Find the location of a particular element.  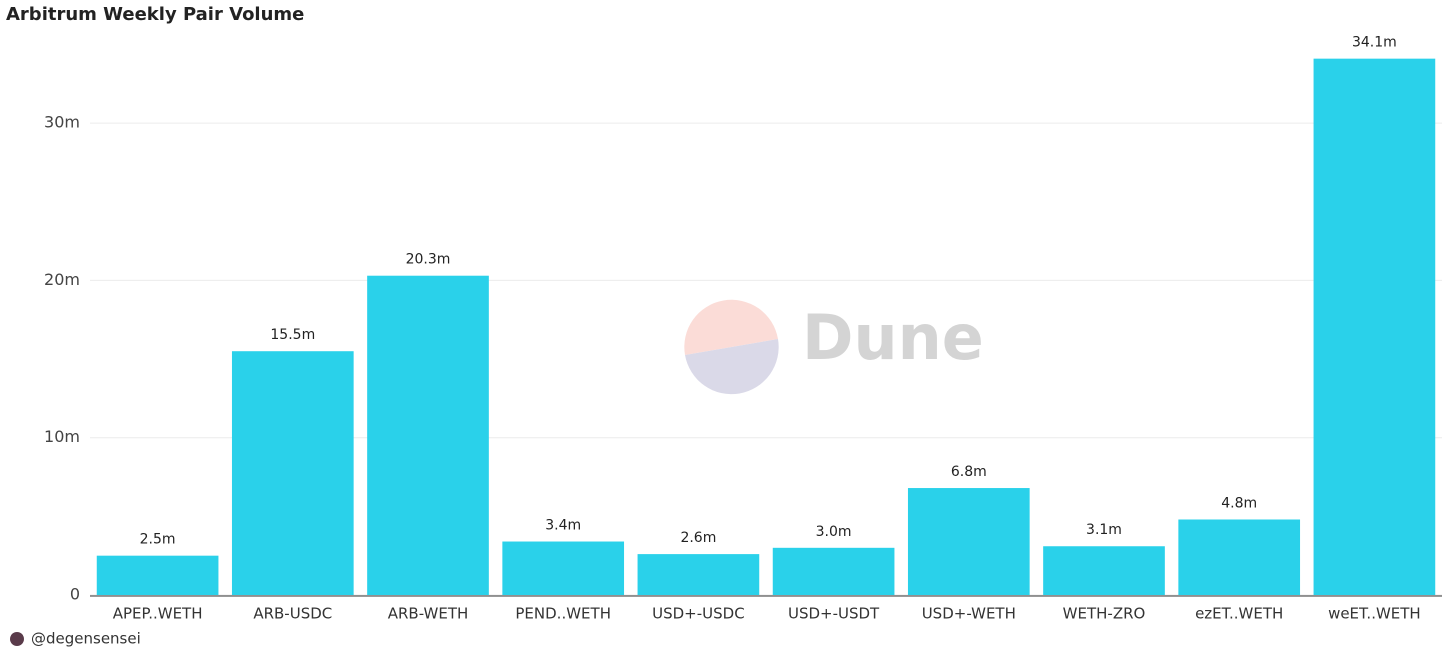

value-label: 3.0m is located at coordinates (834, 532).